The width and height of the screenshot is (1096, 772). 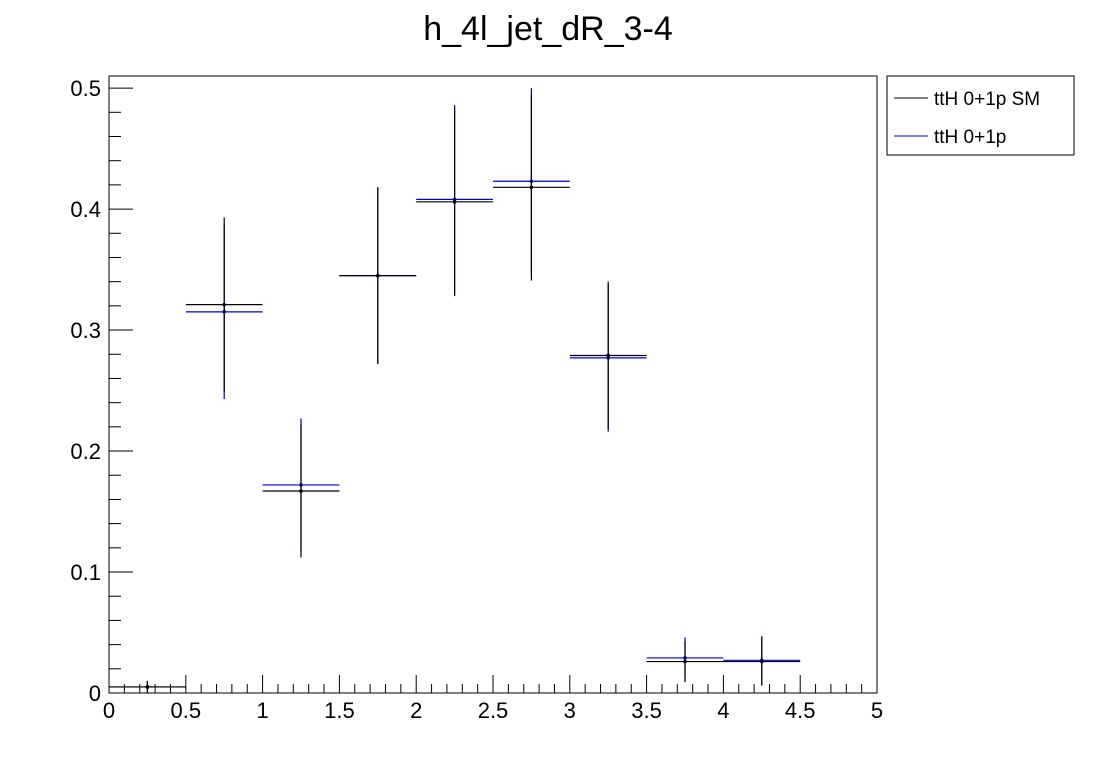 I want to click on y-tick-label: 0, so click(x=95, y=693).